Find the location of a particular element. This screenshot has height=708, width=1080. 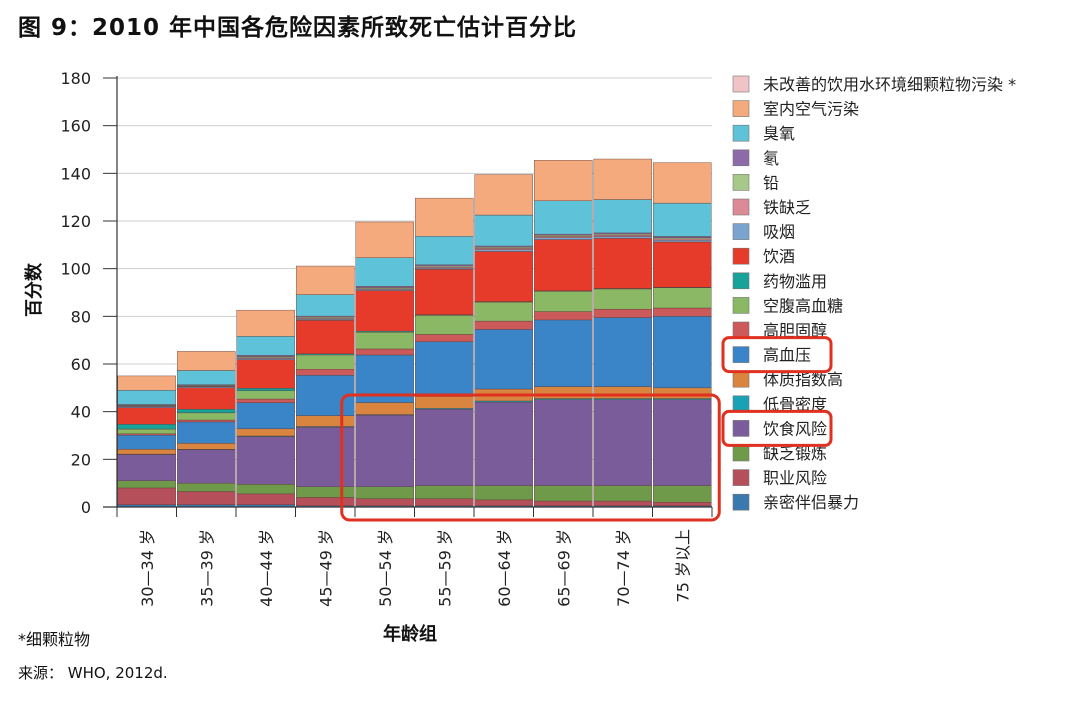

y-tick-label: 80 is located at coordinates (81, 316).